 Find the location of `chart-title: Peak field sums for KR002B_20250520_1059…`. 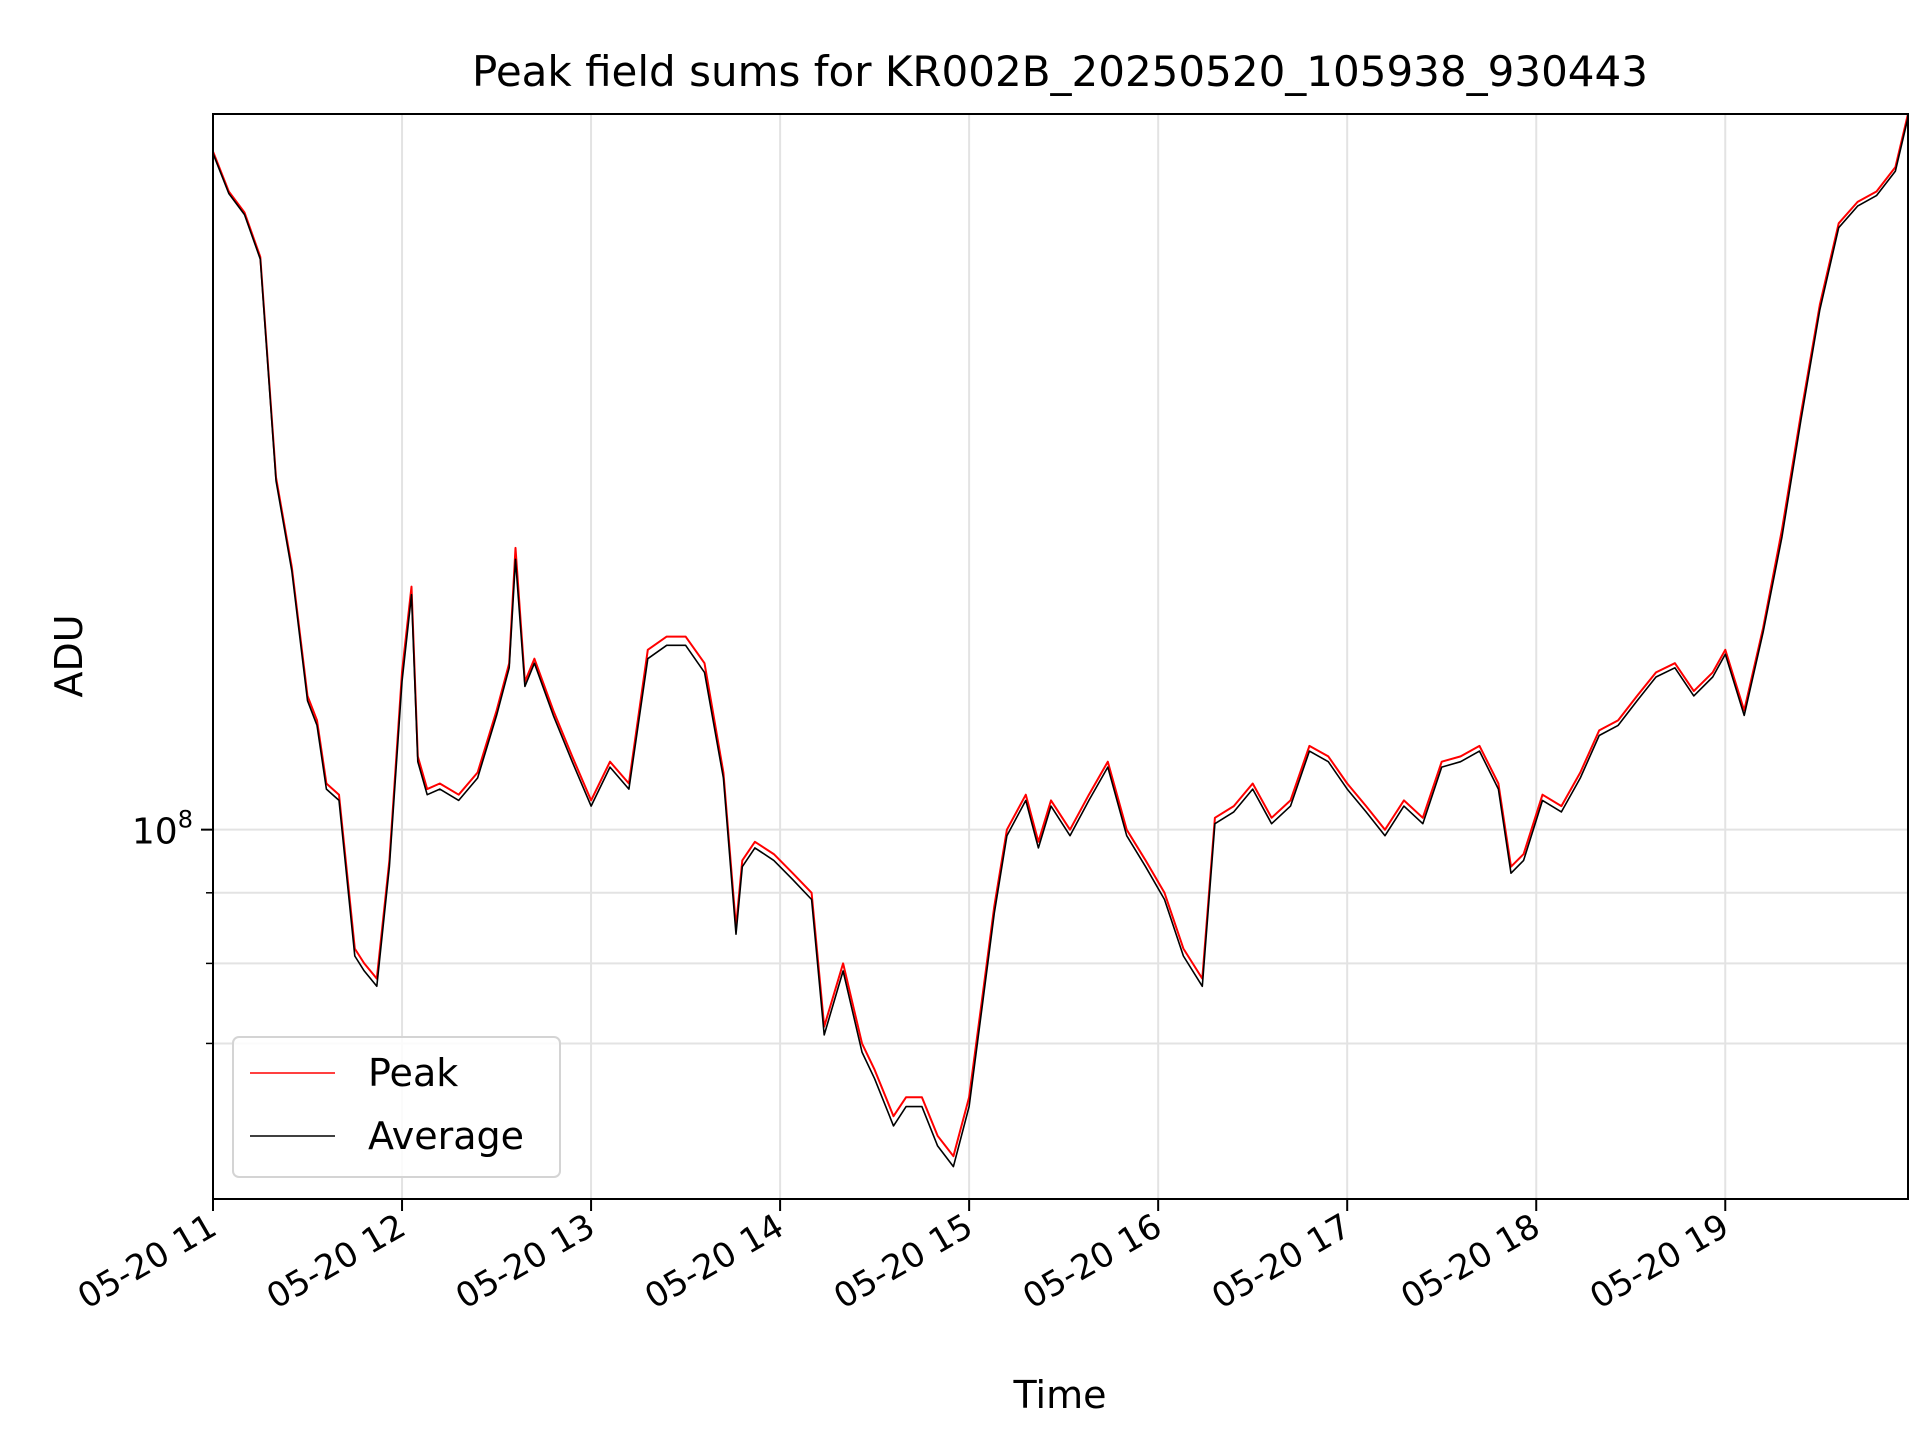

chart-title: Peak field sums for KR002B_20250520_1059… is located at coordinates (1060, 71).